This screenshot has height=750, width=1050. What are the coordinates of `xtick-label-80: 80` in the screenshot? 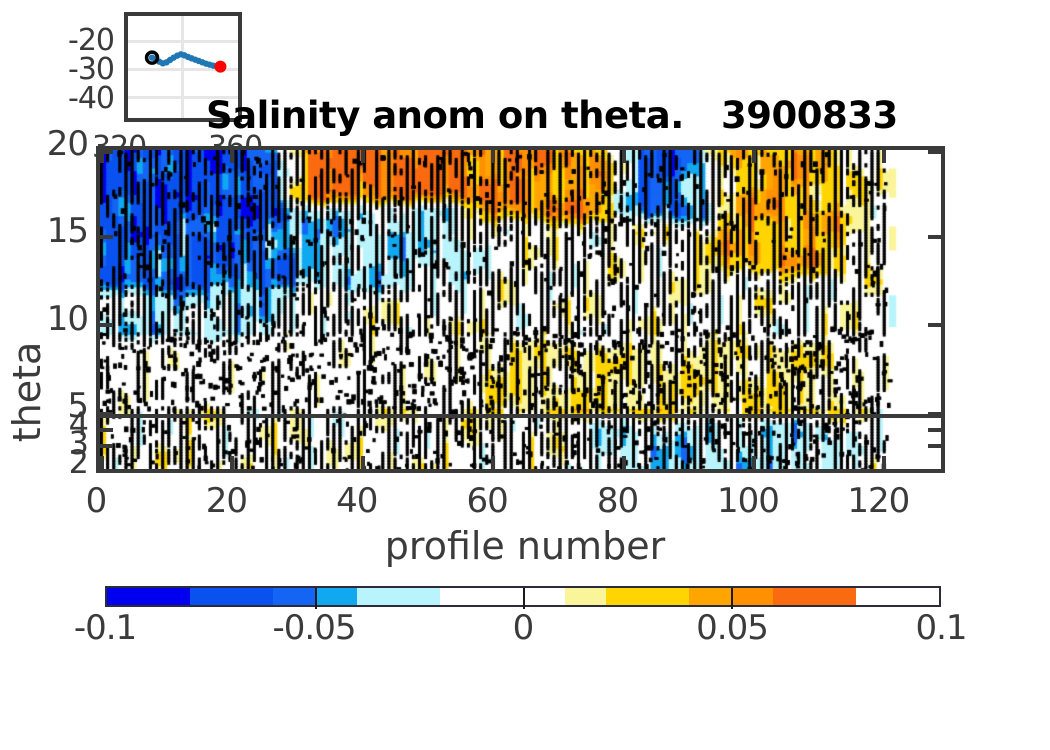 It's located at (617, 501).